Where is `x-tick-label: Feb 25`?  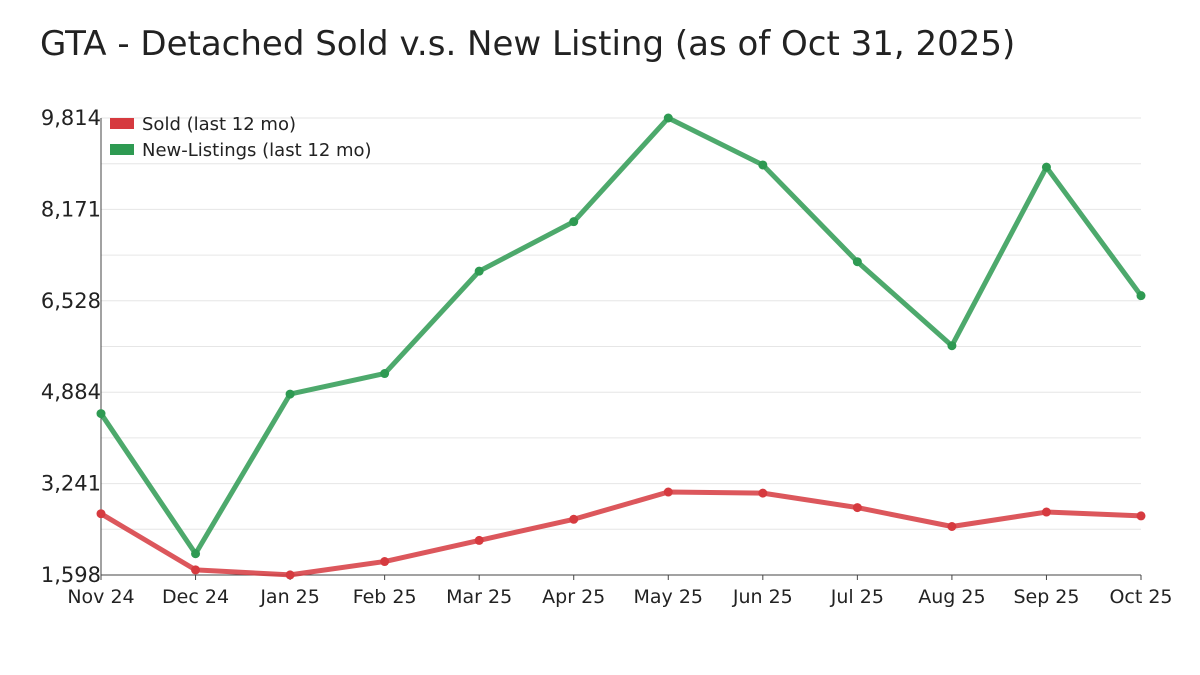
x-tick-label: Feb 25 is located at coordinates (385, 597).